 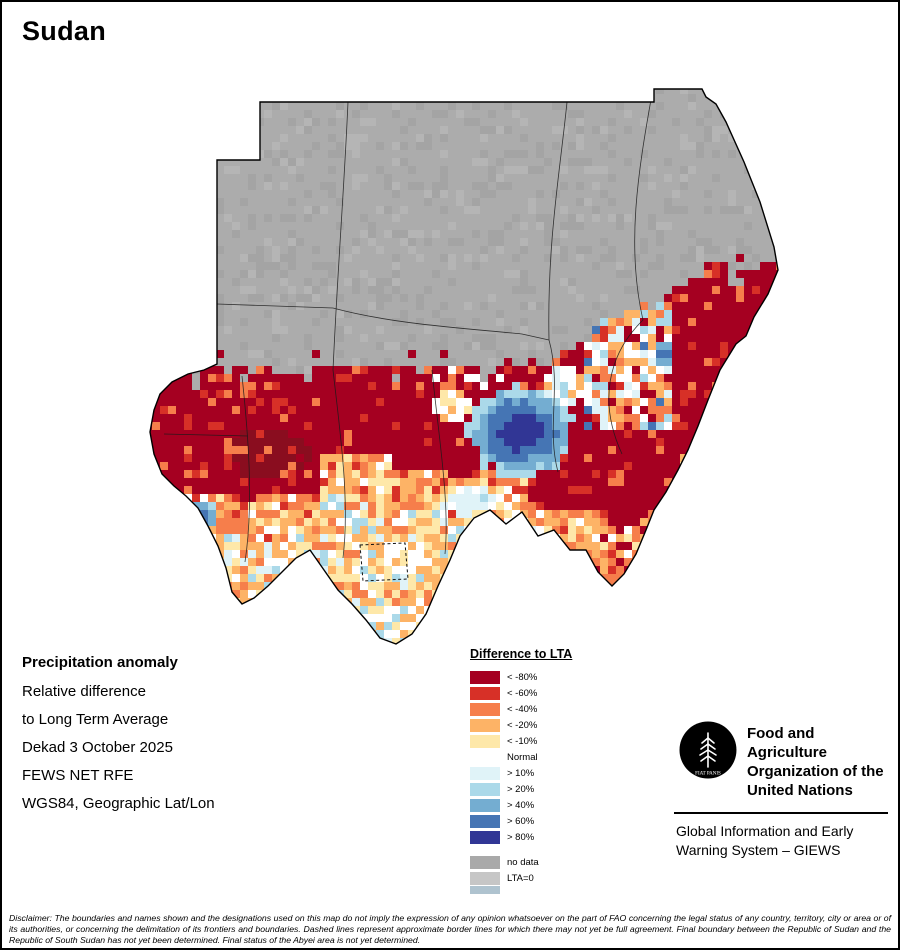 I want to click on legend-item: no data, so click(x=521, y=862).